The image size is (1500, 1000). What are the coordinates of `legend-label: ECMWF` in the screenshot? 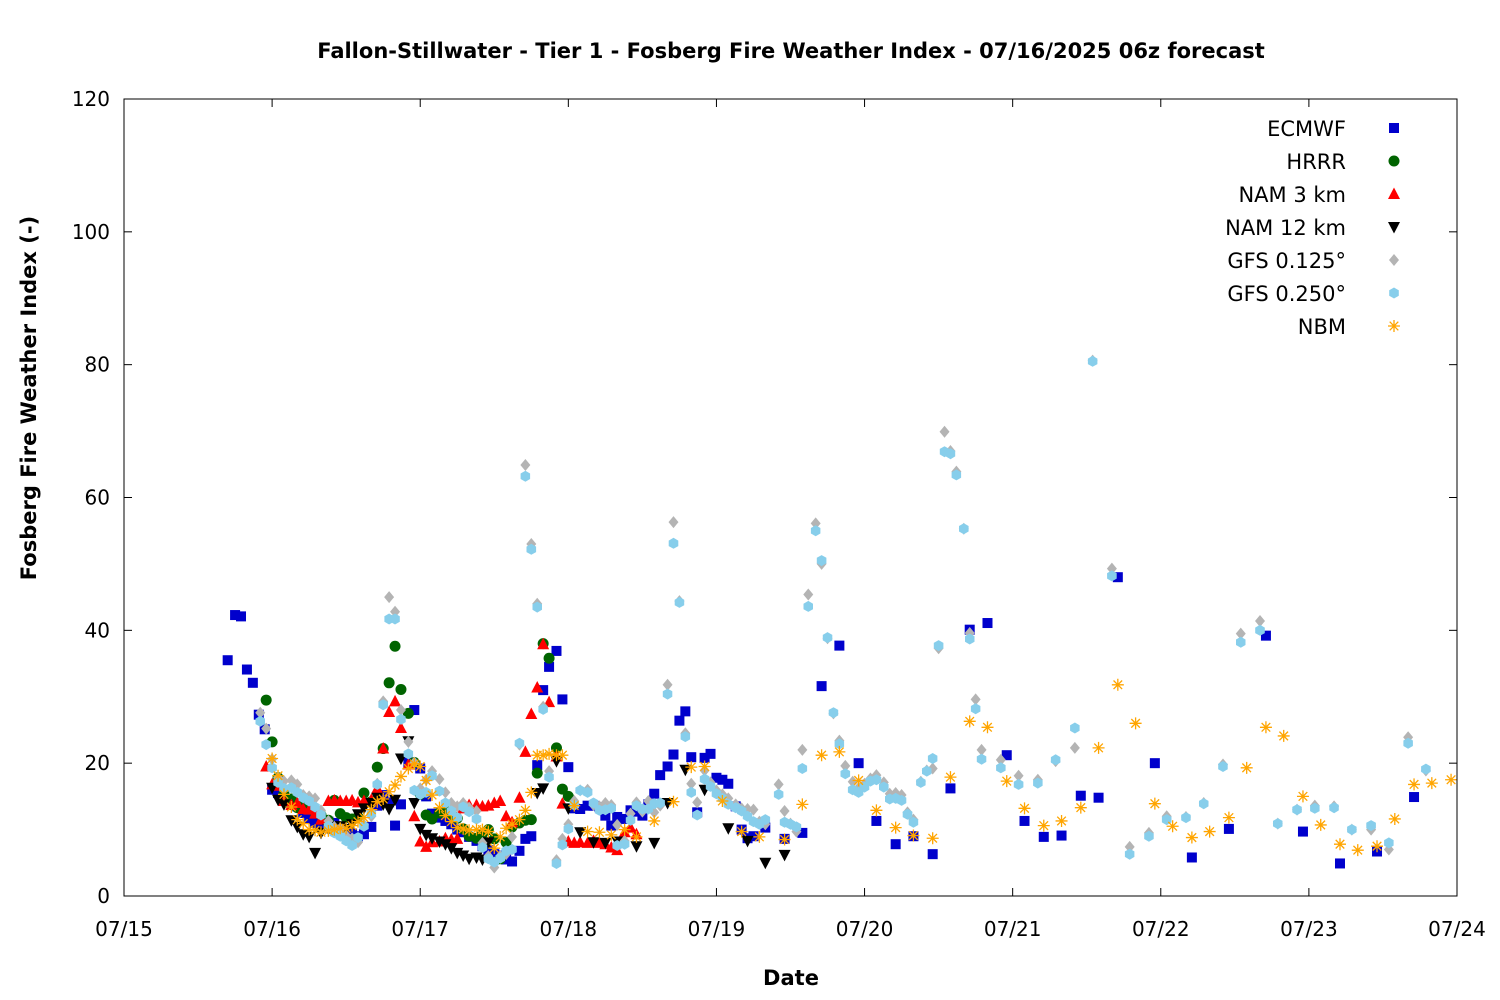 It's located at (1306, 129).